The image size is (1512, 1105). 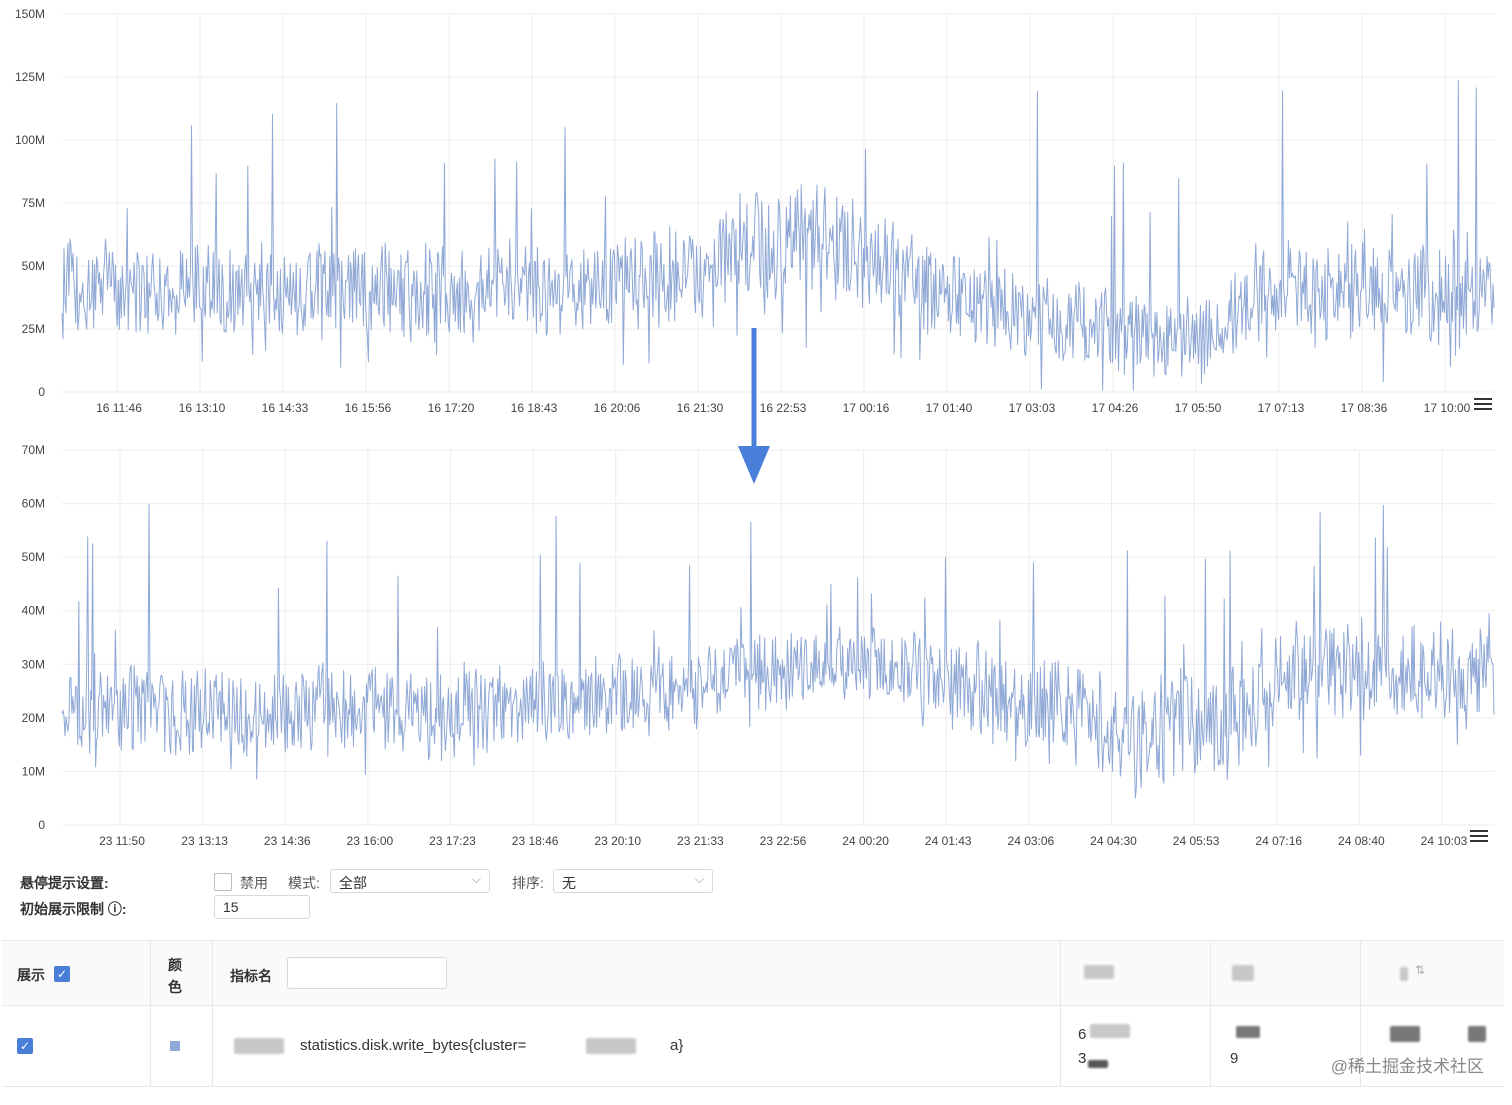 I want to click on row-show-checkbox: ✓, so click(x=25, y=1046).